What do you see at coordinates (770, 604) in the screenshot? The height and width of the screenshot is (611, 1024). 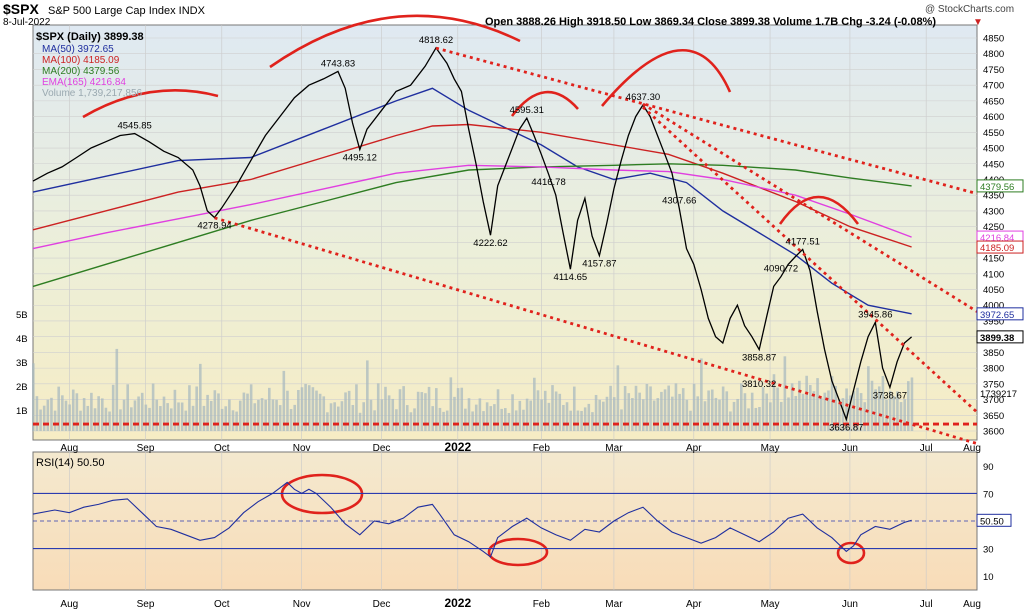 I see `x-tick-label: May` at bounding box center [770, 604].